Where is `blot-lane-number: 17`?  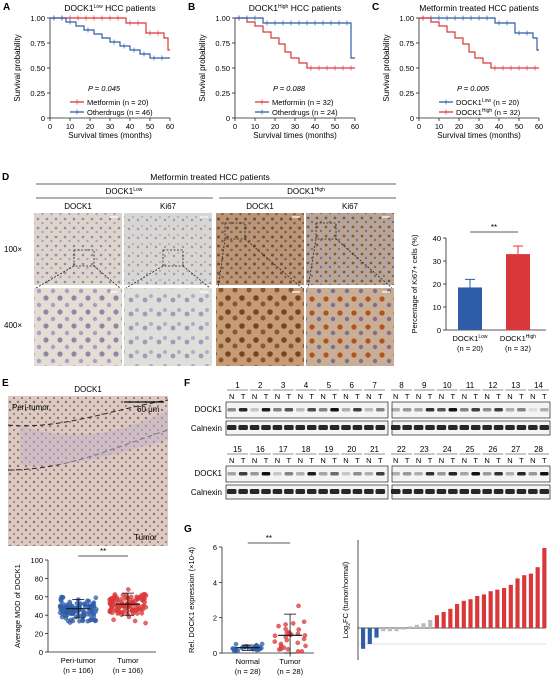
blot-lane-number: 17 is located at coordinates (283, 449).